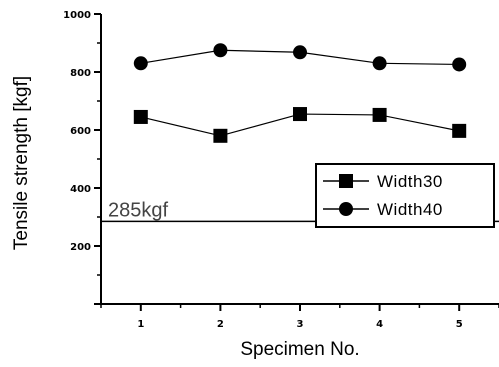 The image size is (499, 367). I want to click on y-tick-label: 1000, so click(77, 15).